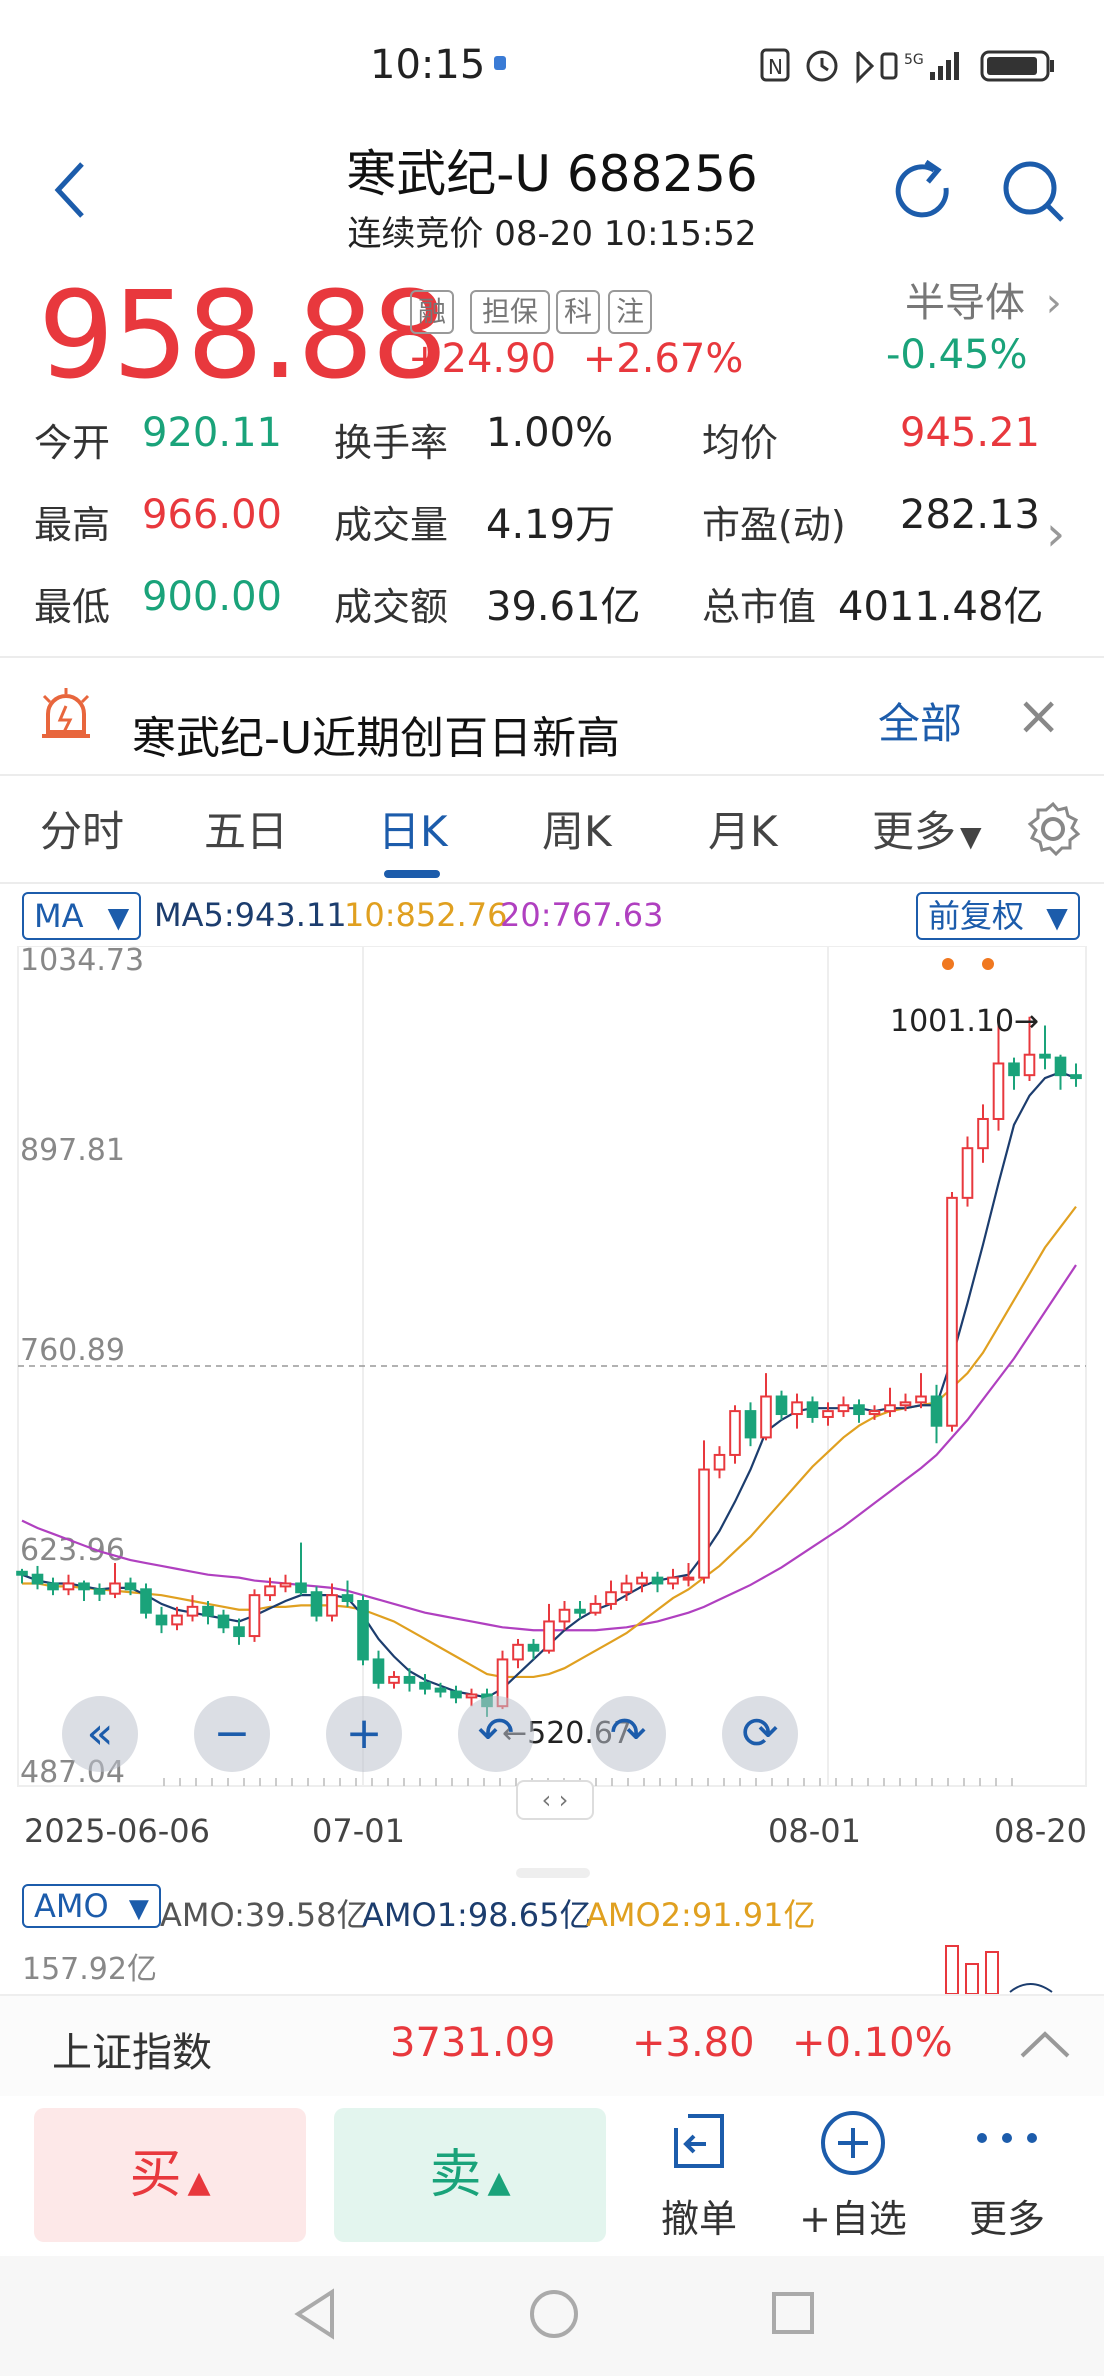 The height and width of the screenshot is (2376, 1104). Describe the element at coordinates (72, 443) in the screenshot. I see `stat-label: 今开` at that location.